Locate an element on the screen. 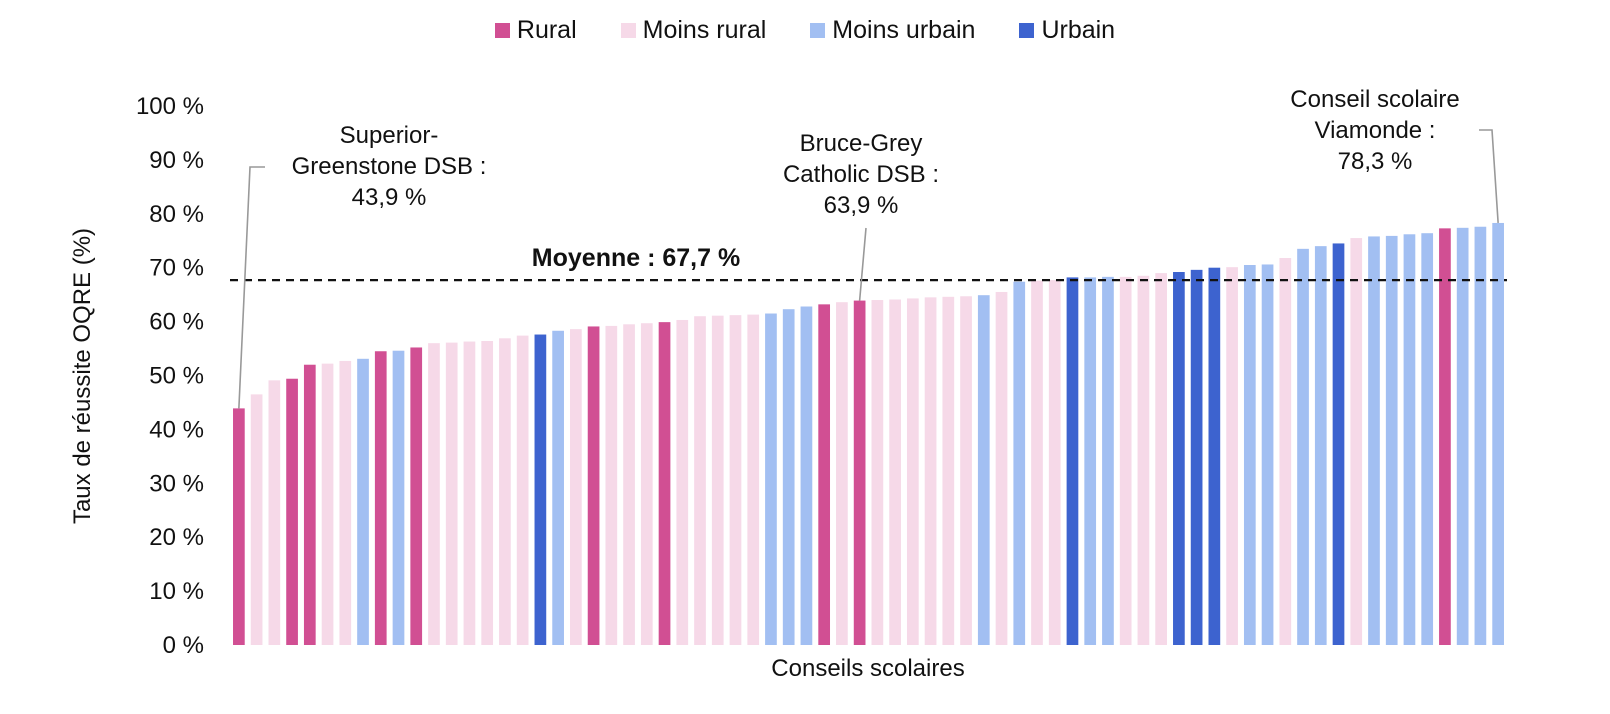  legend-label-less-rural: Moins rural is located at coordinates (704, 30).